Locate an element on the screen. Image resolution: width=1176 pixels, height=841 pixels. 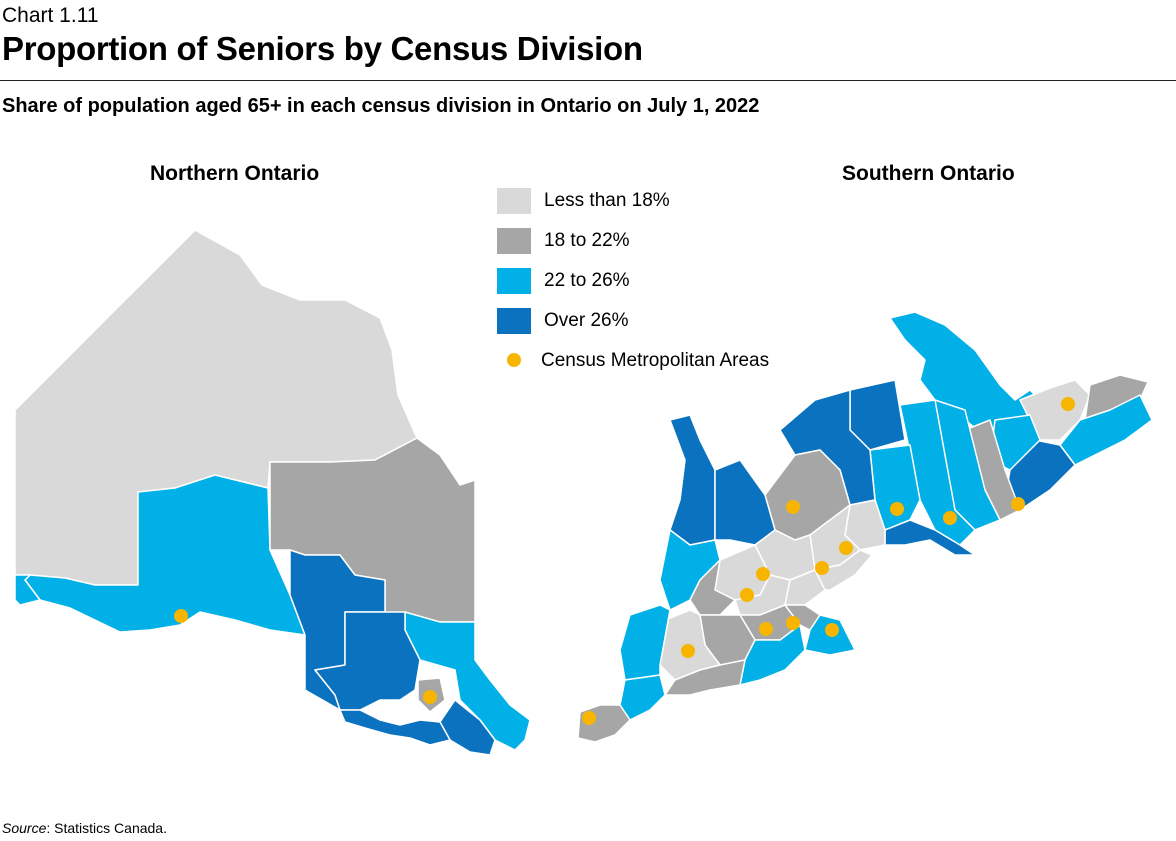
legend-item-over-26: Over 26% is located at coordinates (657, 321).